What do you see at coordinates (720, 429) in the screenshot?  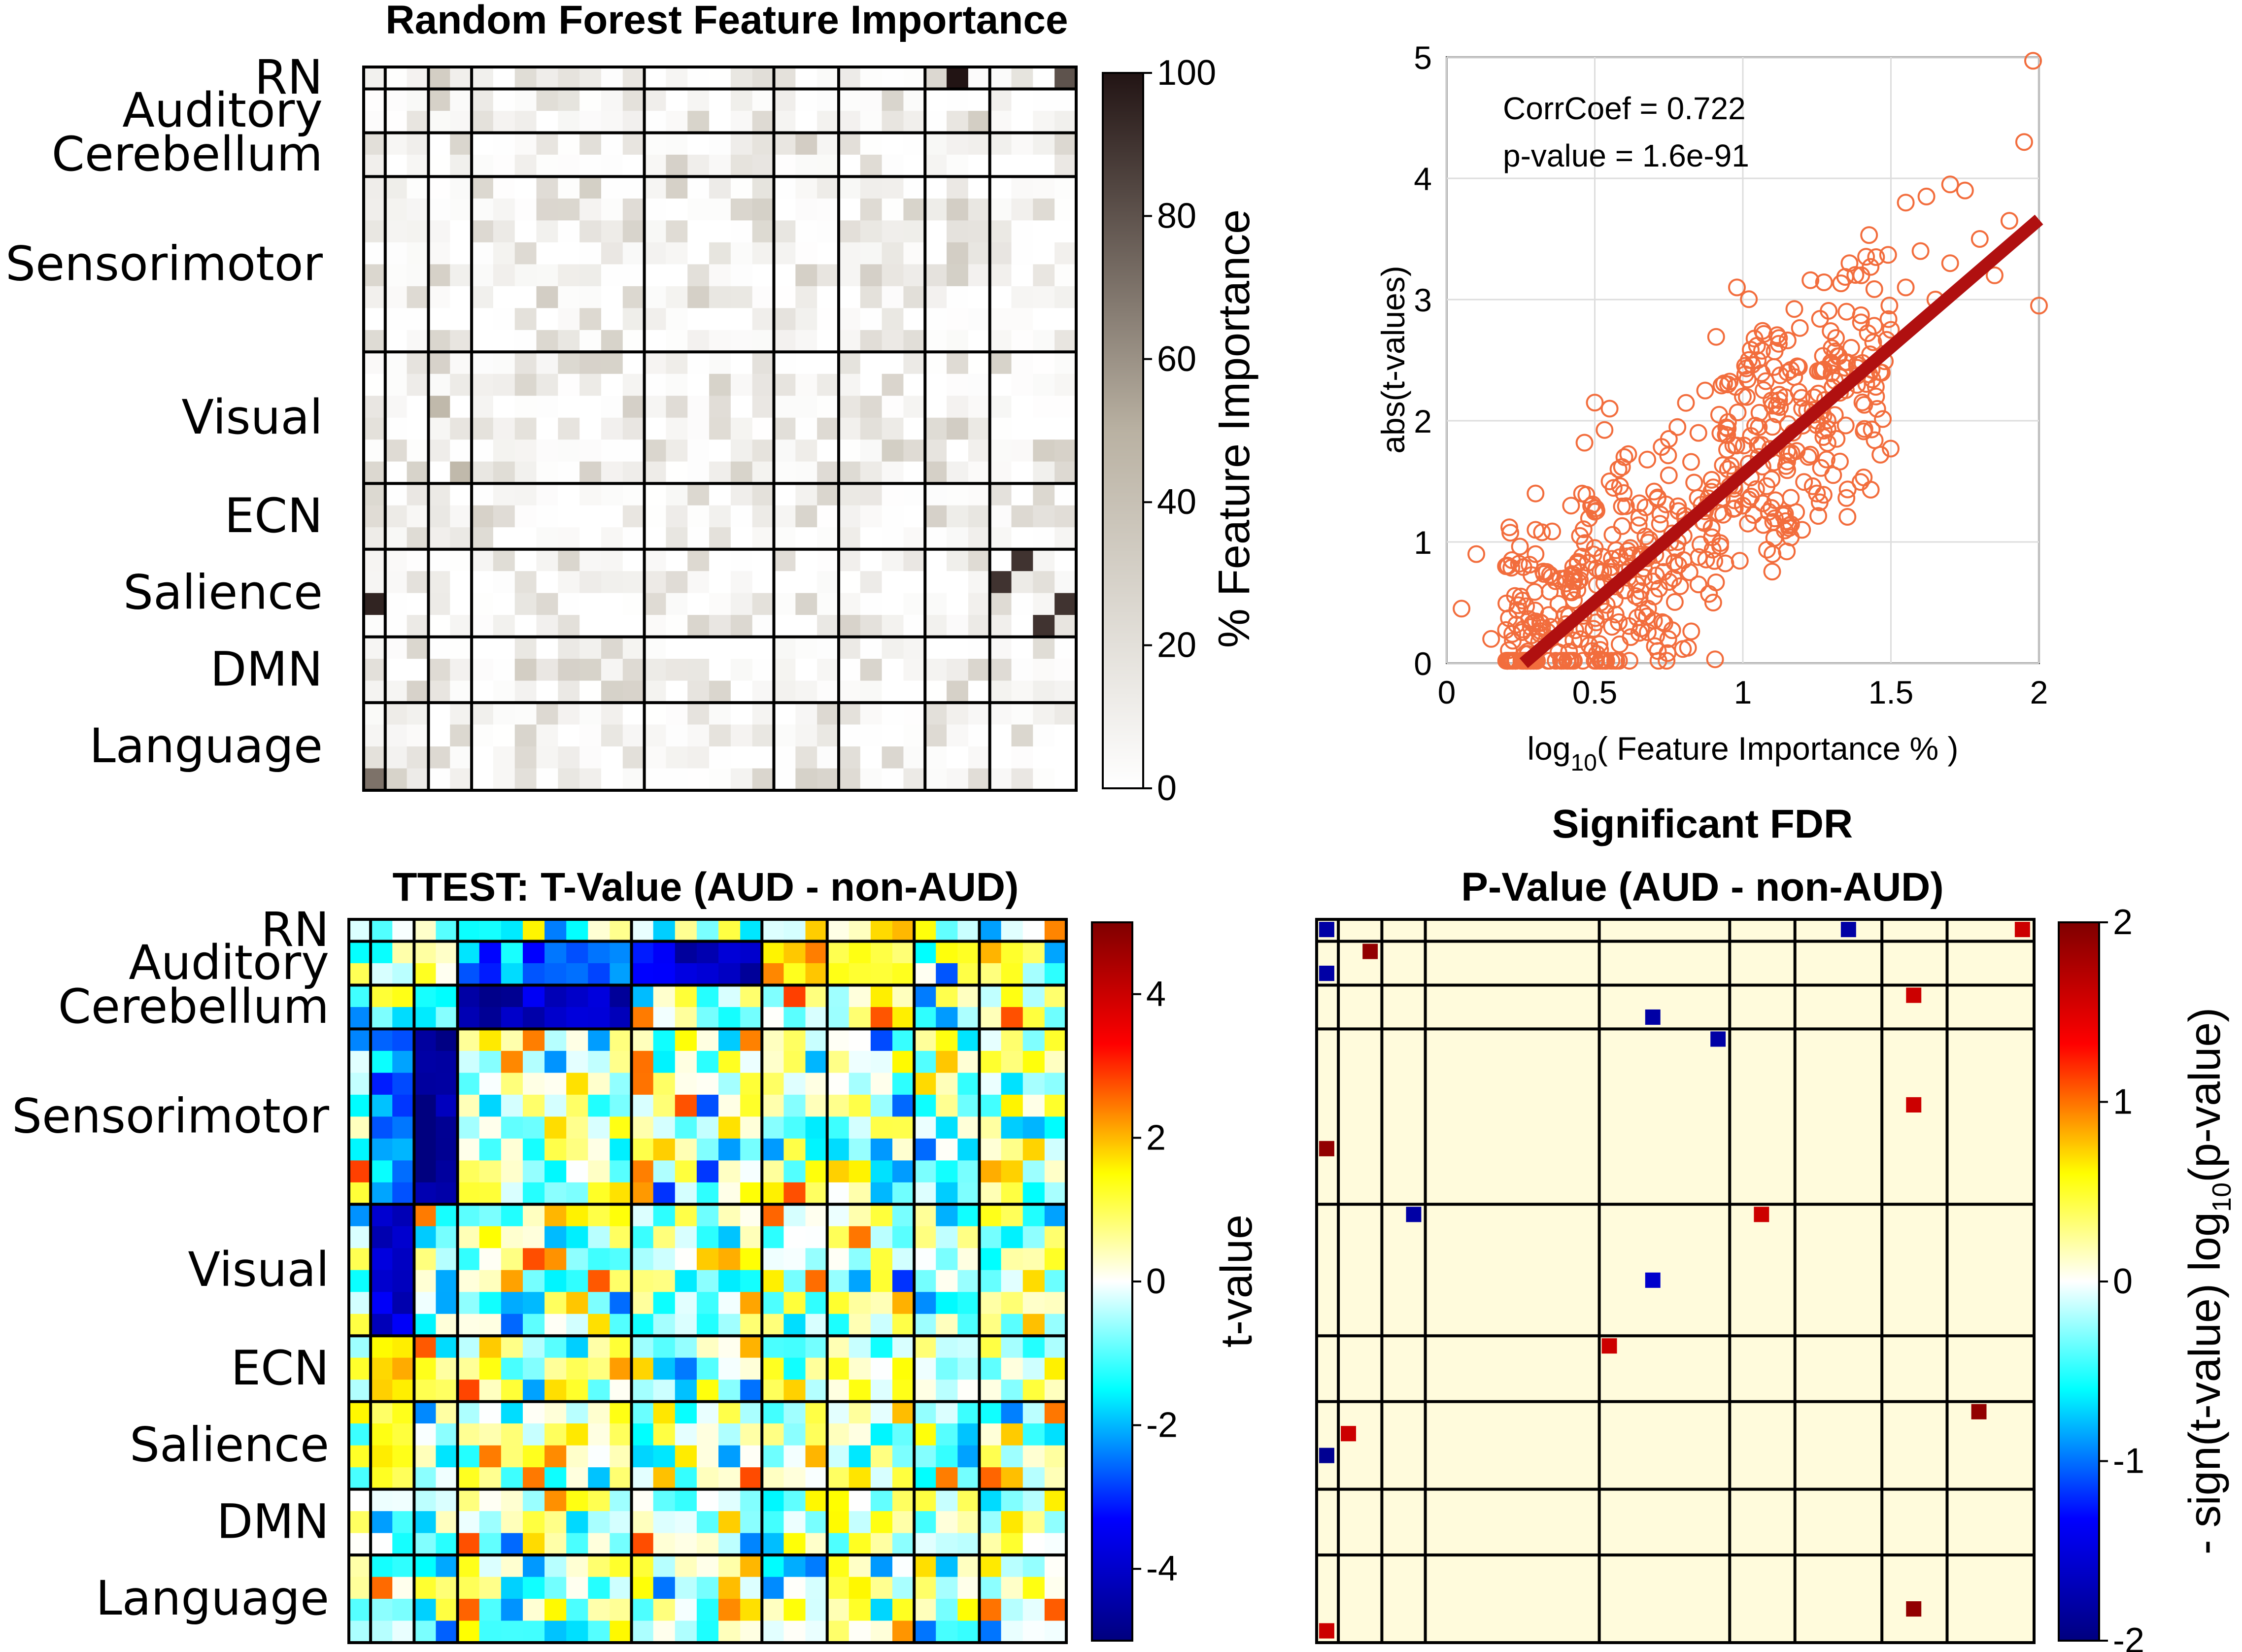 I see `rf-network-grid` at bounding box center [720, 429].